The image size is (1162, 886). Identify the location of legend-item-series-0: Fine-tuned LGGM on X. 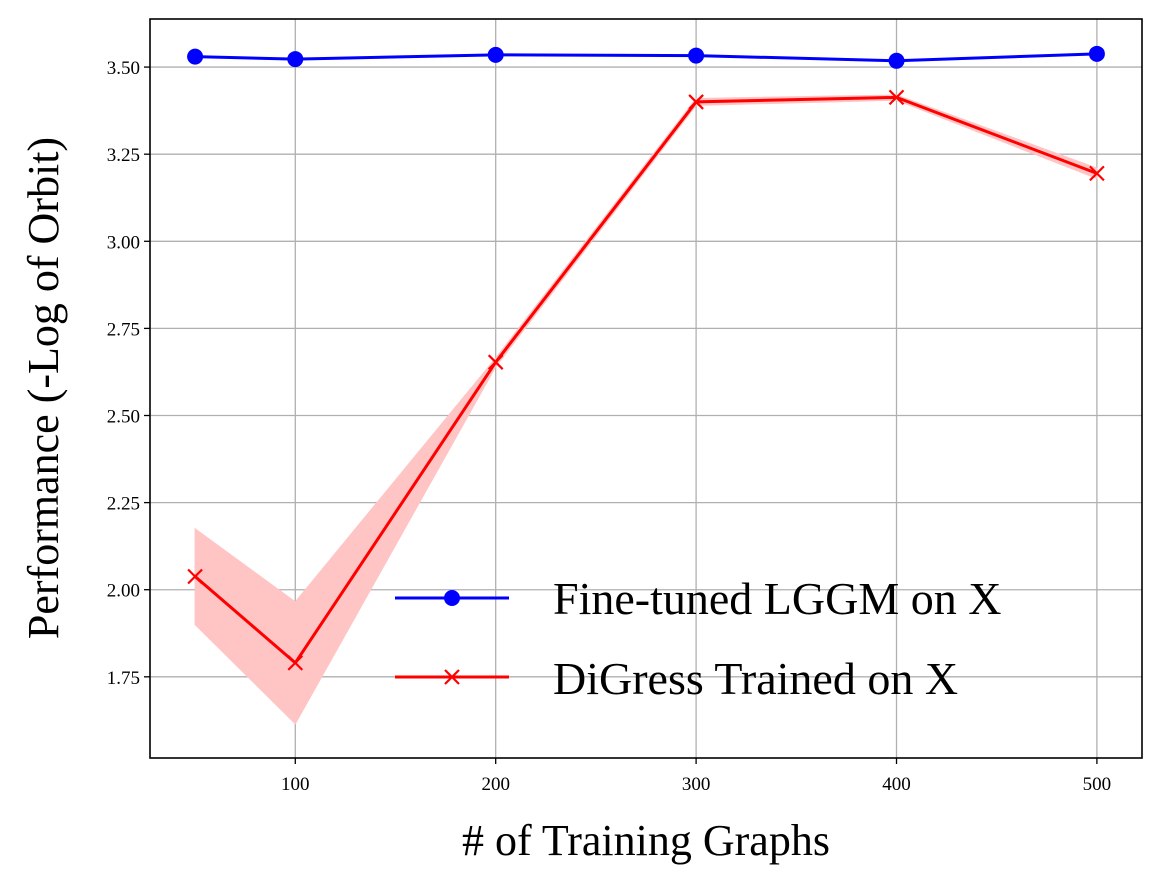
(698, 598).